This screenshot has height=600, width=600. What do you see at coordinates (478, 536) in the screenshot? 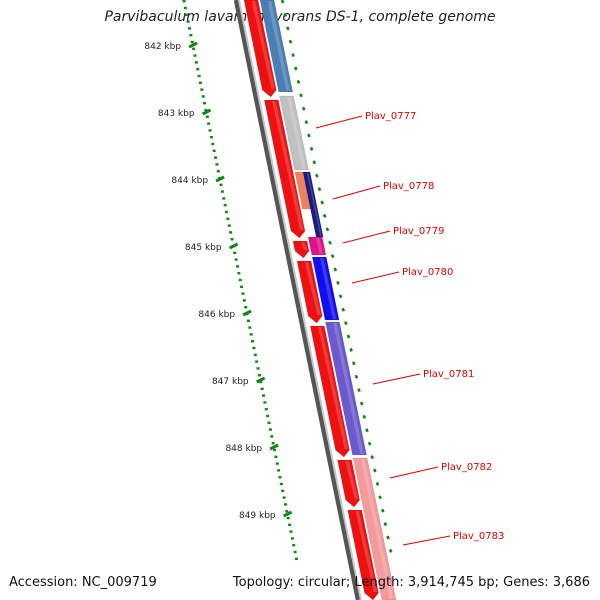
I see `gene-label: Plav_0783` at bounding box center [478, 536].